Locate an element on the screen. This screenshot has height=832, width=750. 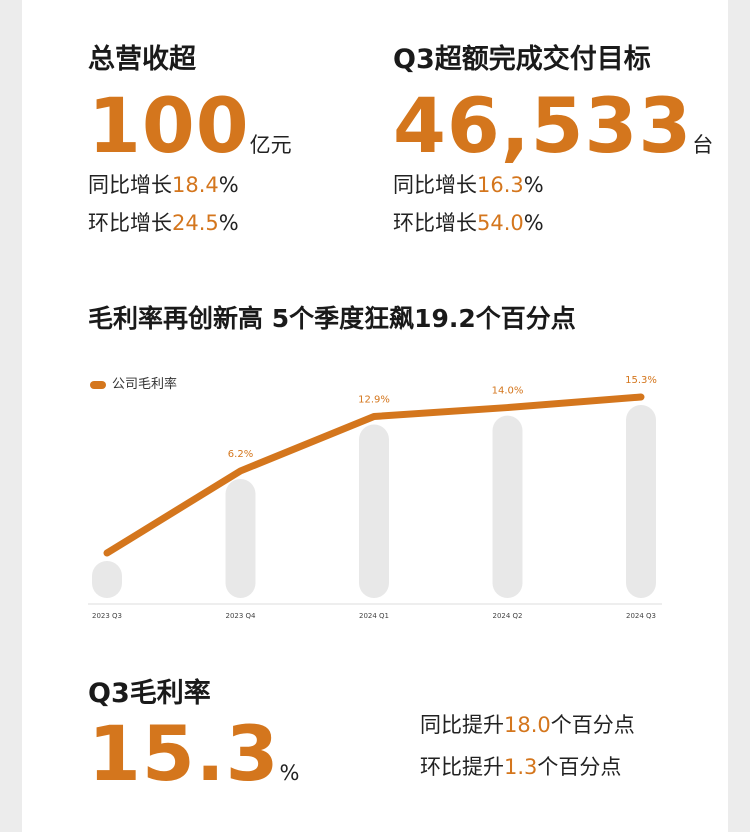
x-tick-1: 2023 Q4 is located at coordinates (240, 616).